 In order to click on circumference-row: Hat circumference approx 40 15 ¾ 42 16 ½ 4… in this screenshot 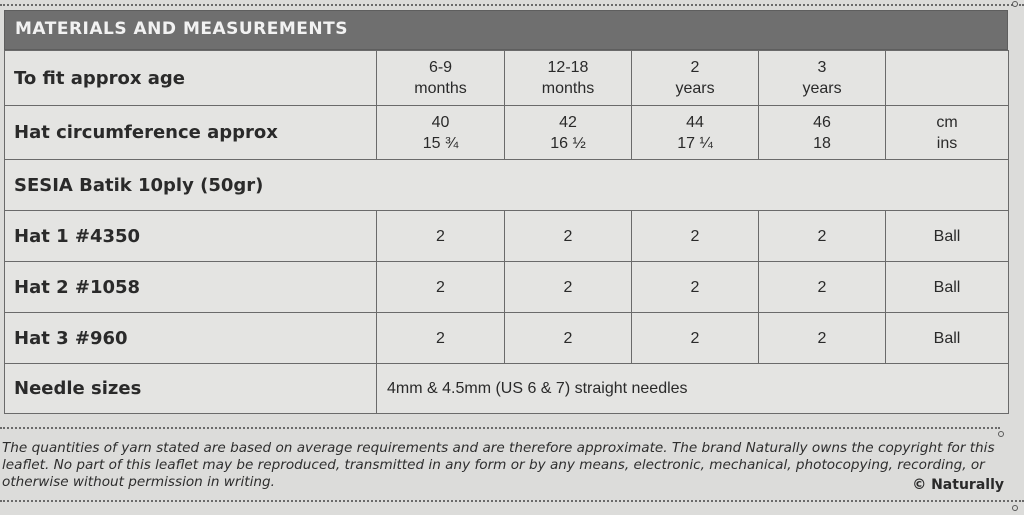, I will do `click(506, 132)`.